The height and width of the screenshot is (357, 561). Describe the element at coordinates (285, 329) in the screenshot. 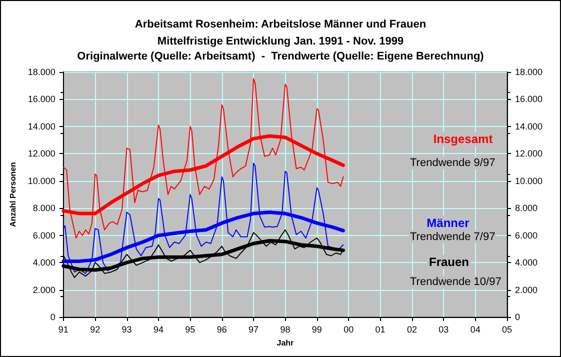

I see `x-tick-label: 98` at that location.